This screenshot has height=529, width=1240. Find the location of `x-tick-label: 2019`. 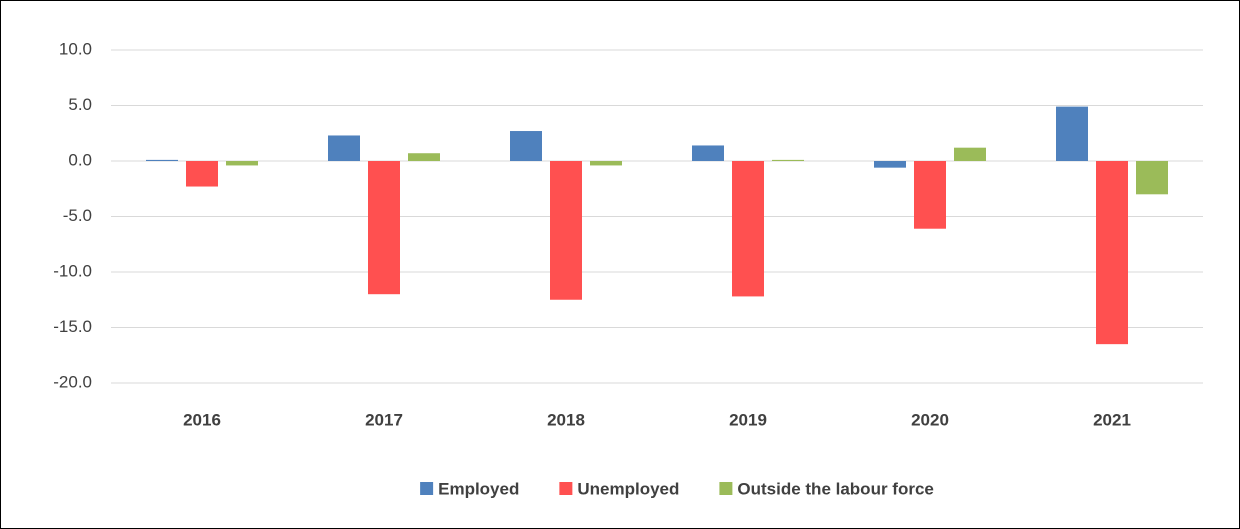

x-tick-label: 2019 is located at coordinates (748, 419).